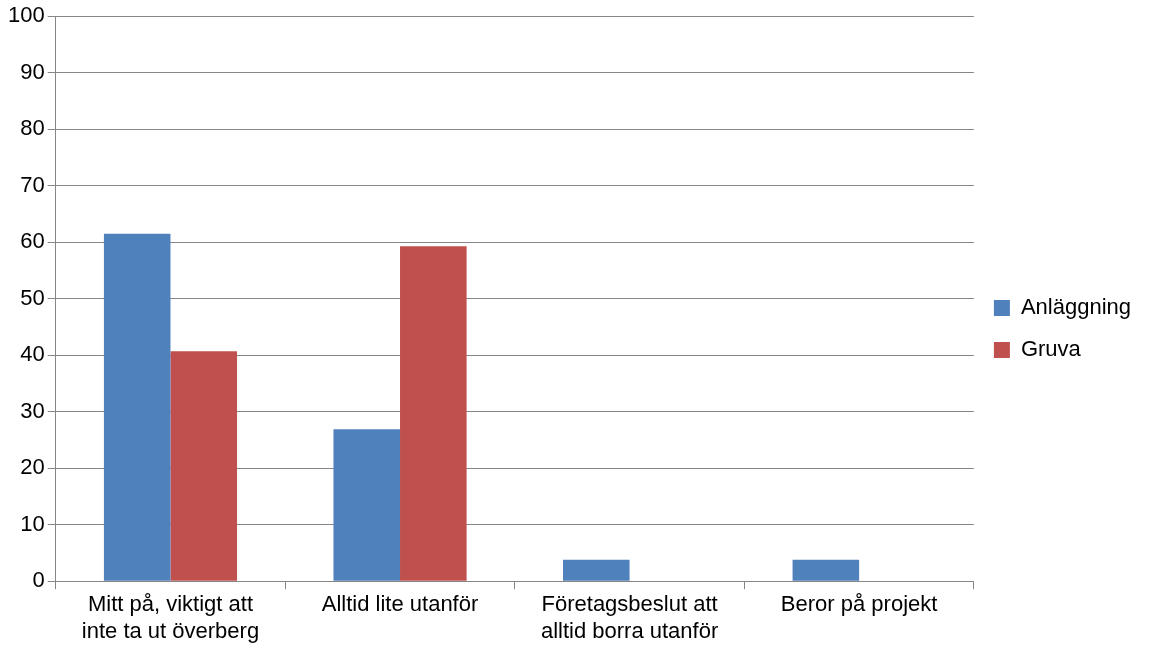 Image resolution: width=1151 pixels, height=653 pixels. What do you see at coordinates (400, 604) in the screenshot?
I see `x-tick-label: Alltid lite utanför` at bounding box center [400, 604].